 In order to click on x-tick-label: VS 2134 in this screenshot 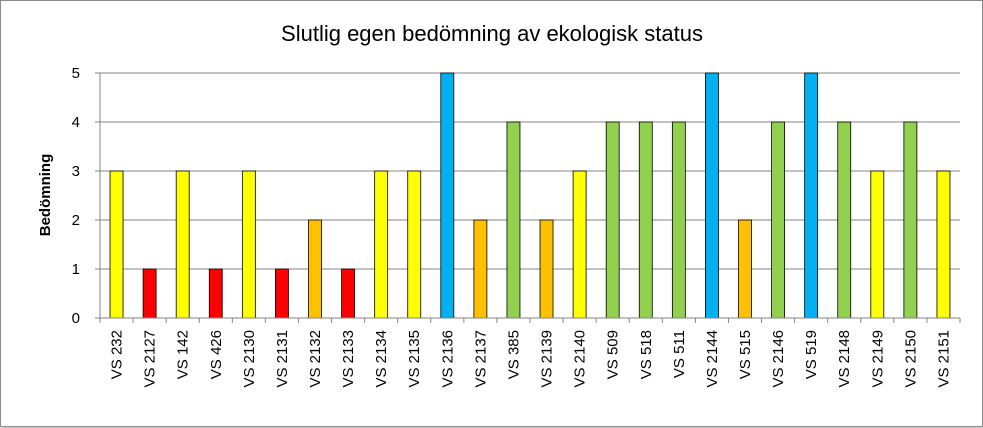, I will do `click(381, 359)`.